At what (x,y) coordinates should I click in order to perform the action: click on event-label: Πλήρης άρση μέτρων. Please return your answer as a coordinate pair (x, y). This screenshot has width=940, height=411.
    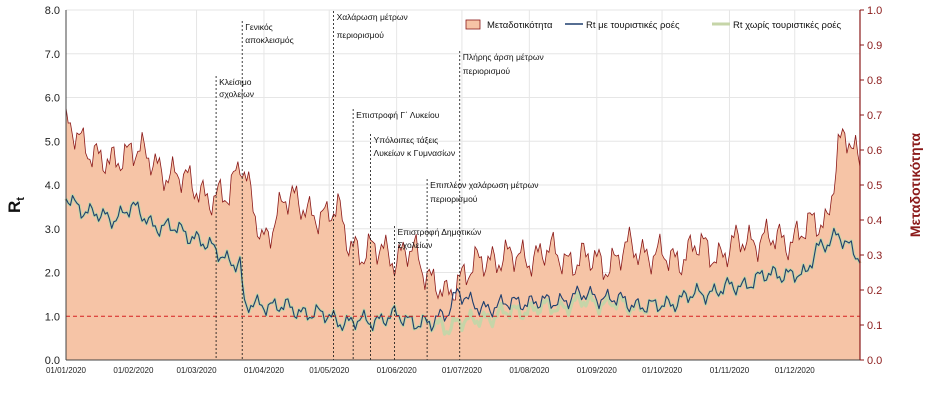
    Looking at the image, I should click on (503, 57).